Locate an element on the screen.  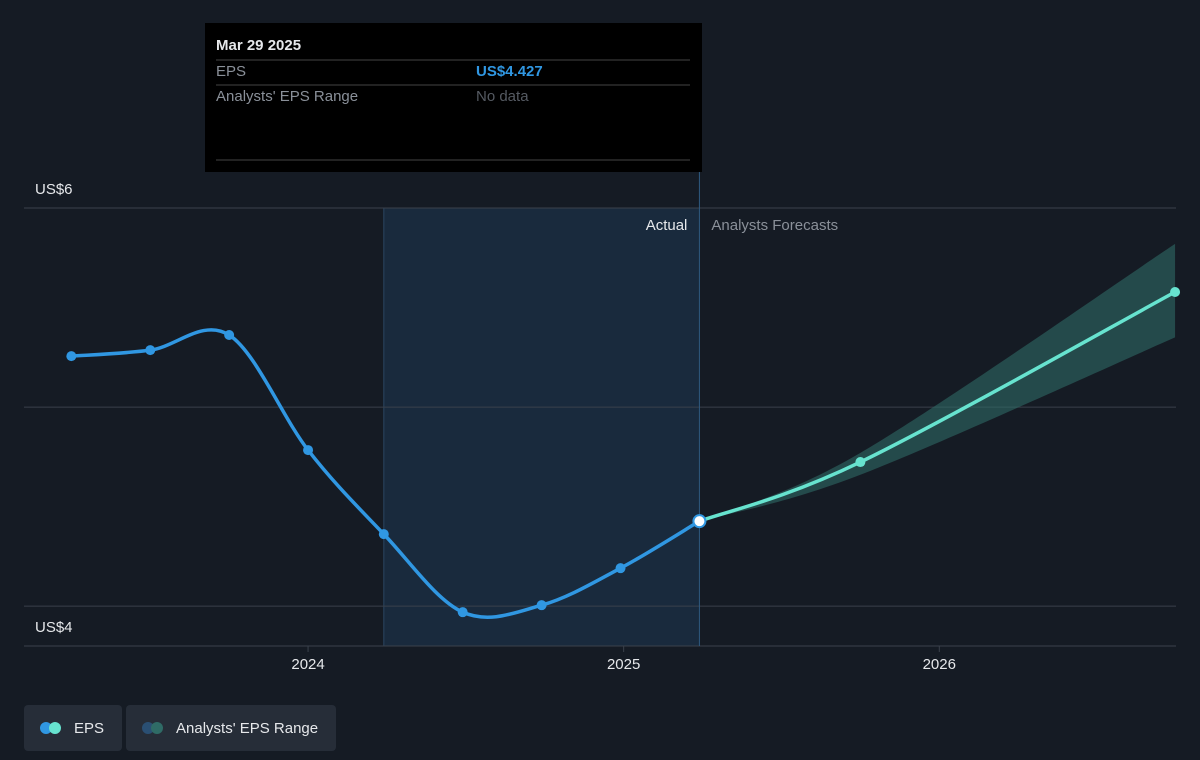
legend-eps: EPS is located at coordinates (73, 728).